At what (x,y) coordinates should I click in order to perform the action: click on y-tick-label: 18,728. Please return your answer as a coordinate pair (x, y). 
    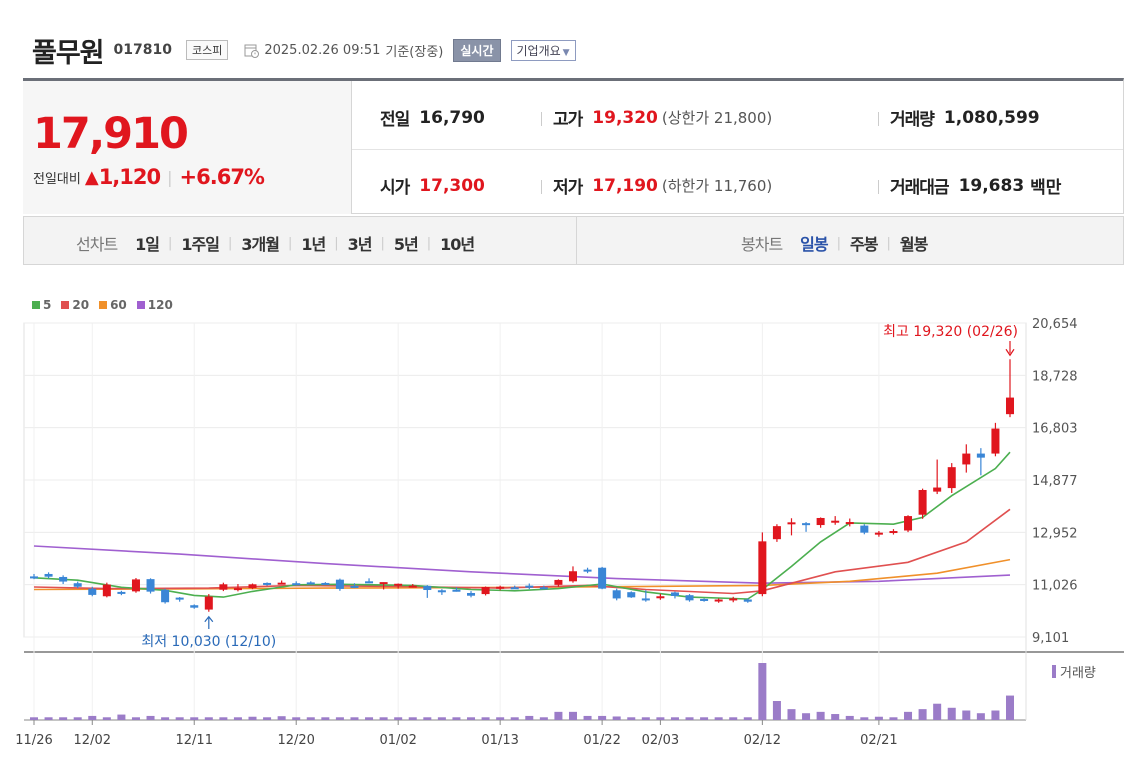
    Looking at the image, I should click on (1055, 376).